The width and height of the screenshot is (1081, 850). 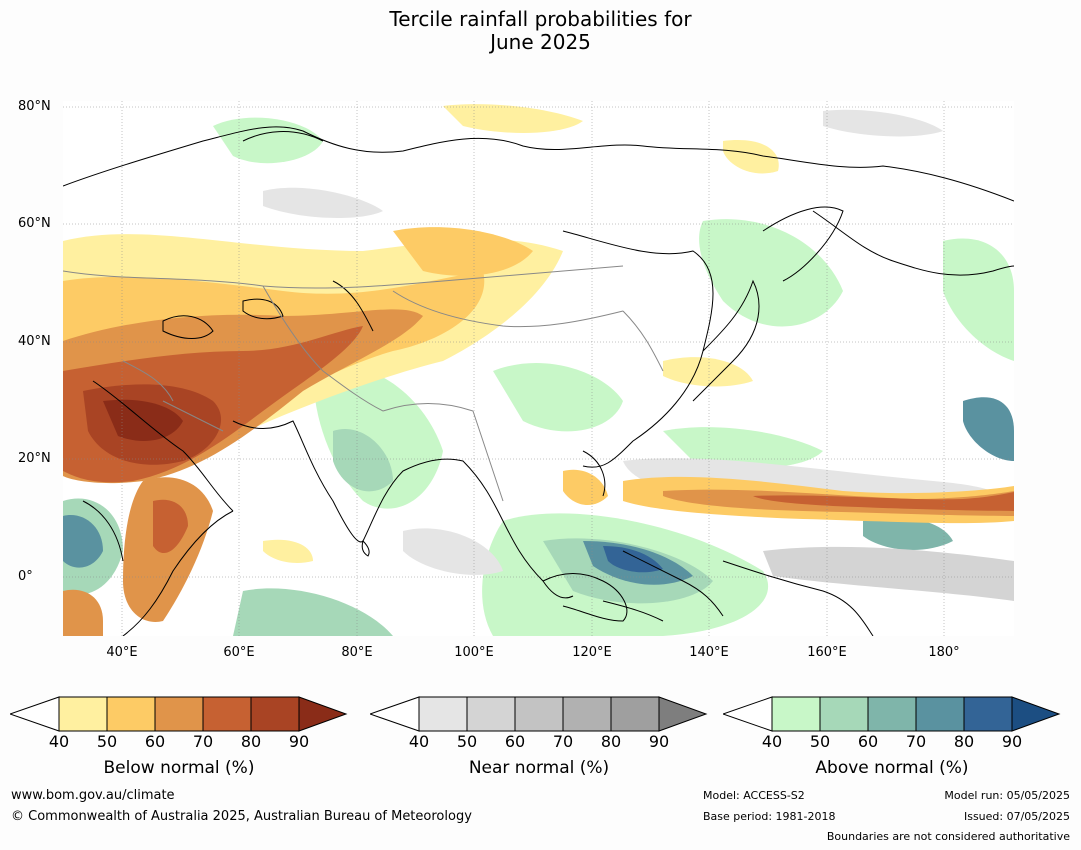 I want to click on above-tick-60: 60, so click(x=868, y=741).